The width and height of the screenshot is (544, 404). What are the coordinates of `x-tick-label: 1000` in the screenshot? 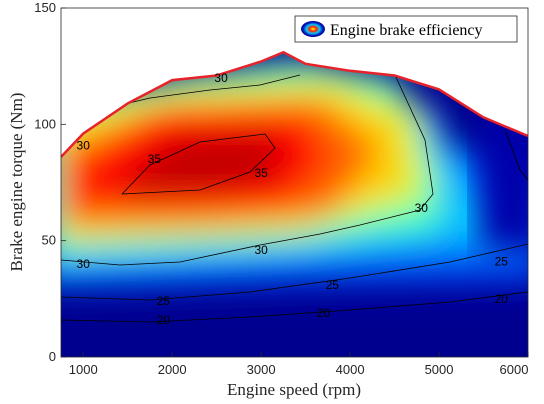 It's located at (83, 369).